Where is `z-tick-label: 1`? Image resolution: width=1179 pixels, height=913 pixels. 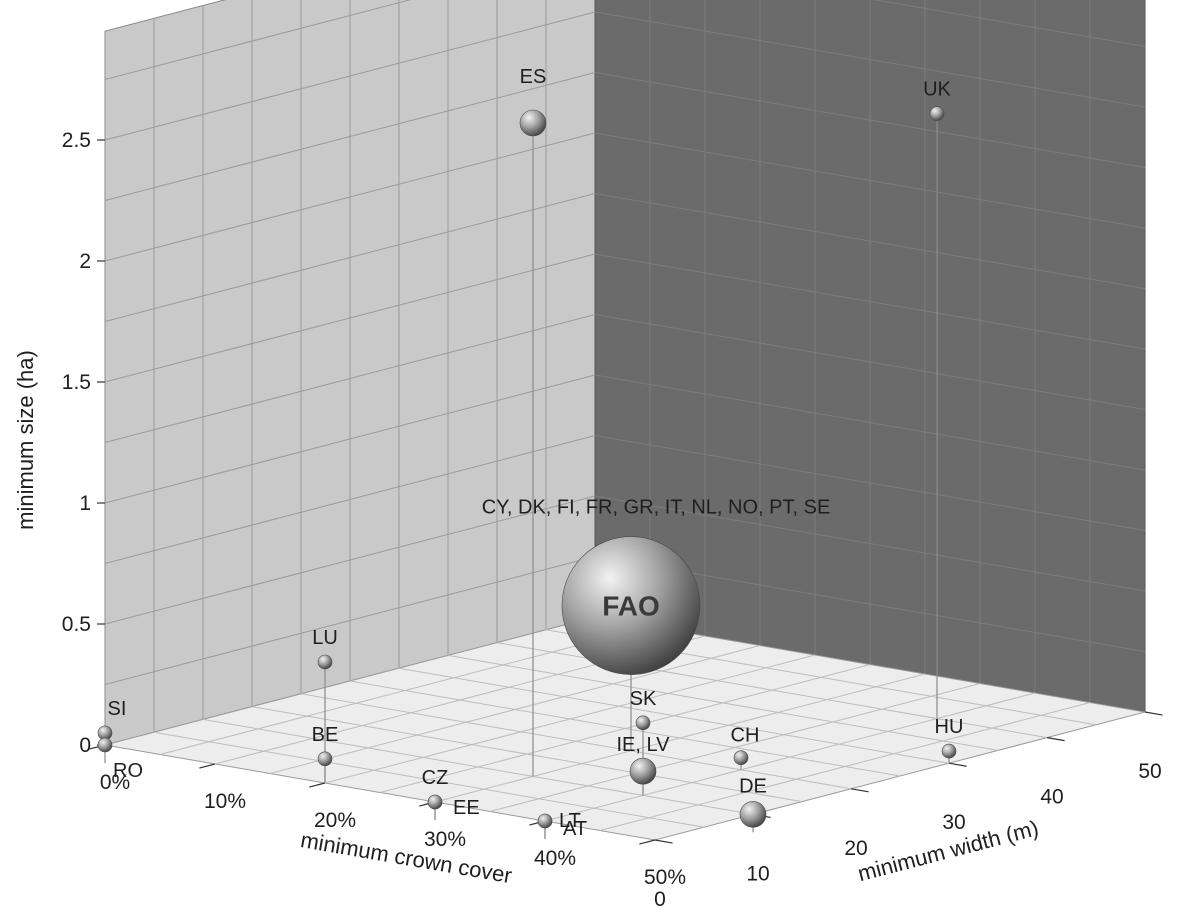
z-tick-label: 1 is located at coordinates (85, 503).